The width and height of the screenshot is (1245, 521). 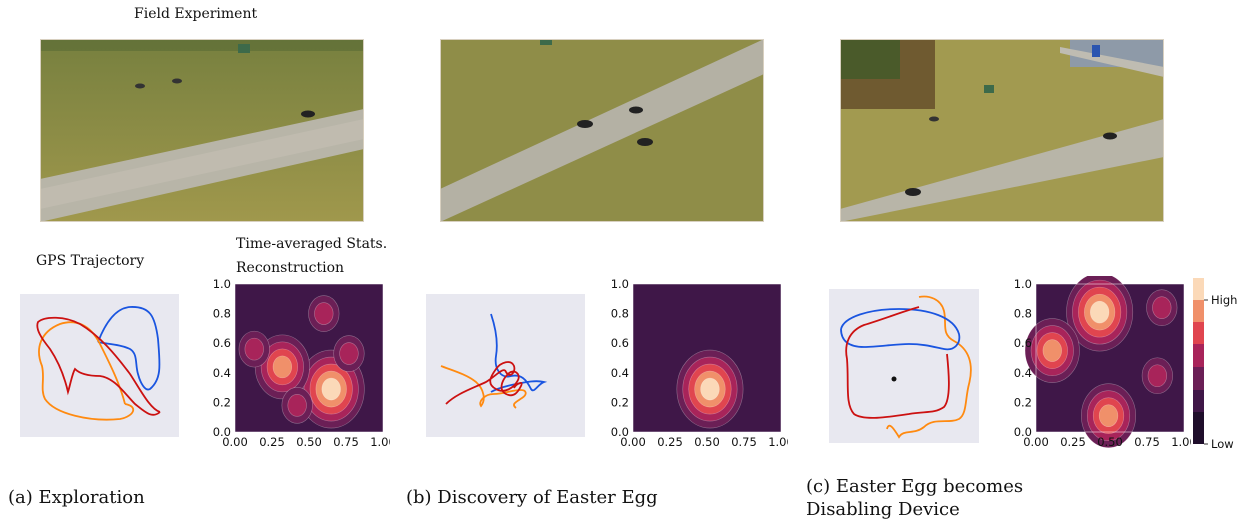 What do you see at coordinates (883, 509) in the screenshot?
I see `caption-c-line2: Disabling Device` at bounding box center [883, 509].